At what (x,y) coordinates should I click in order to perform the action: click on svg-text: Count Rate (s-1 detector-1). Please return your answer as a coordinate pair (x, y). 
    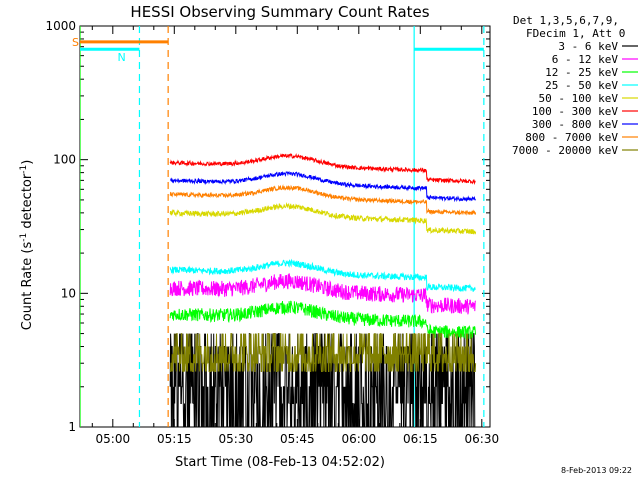
    Looking at the image, I should click on (27, 245).